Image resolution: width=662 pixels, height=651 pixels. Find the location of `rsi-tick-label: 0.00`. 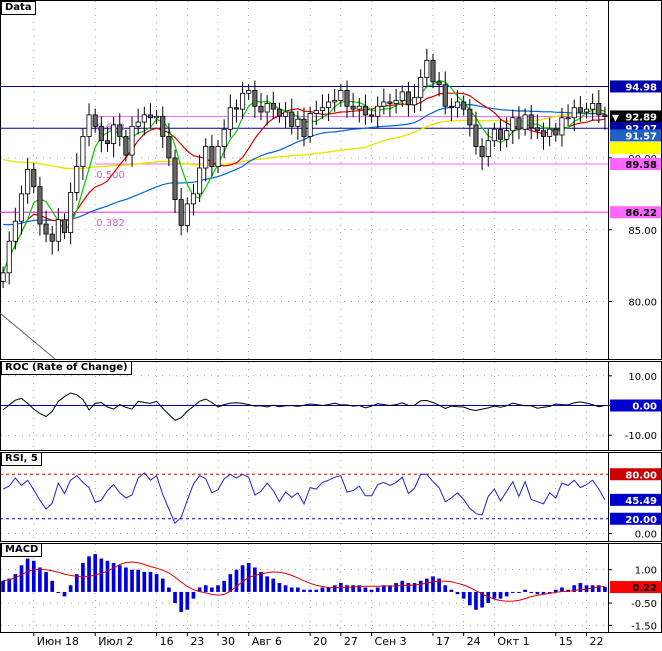

rsi-tick-label: 0.00 is located at coordinates (646, 535).